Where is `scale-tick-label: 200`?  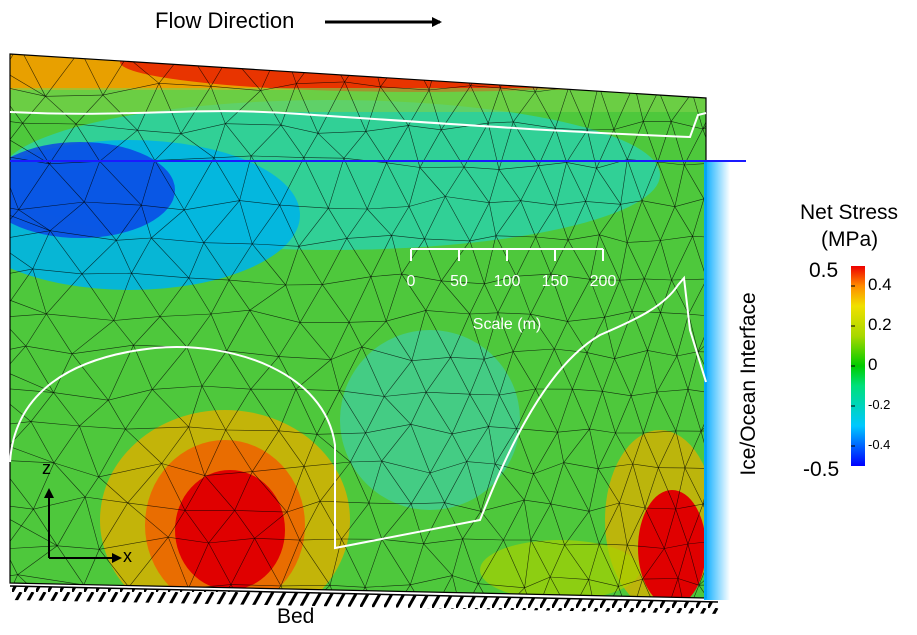
scale-tick-label: 200 is located at coordinates (603, 282).